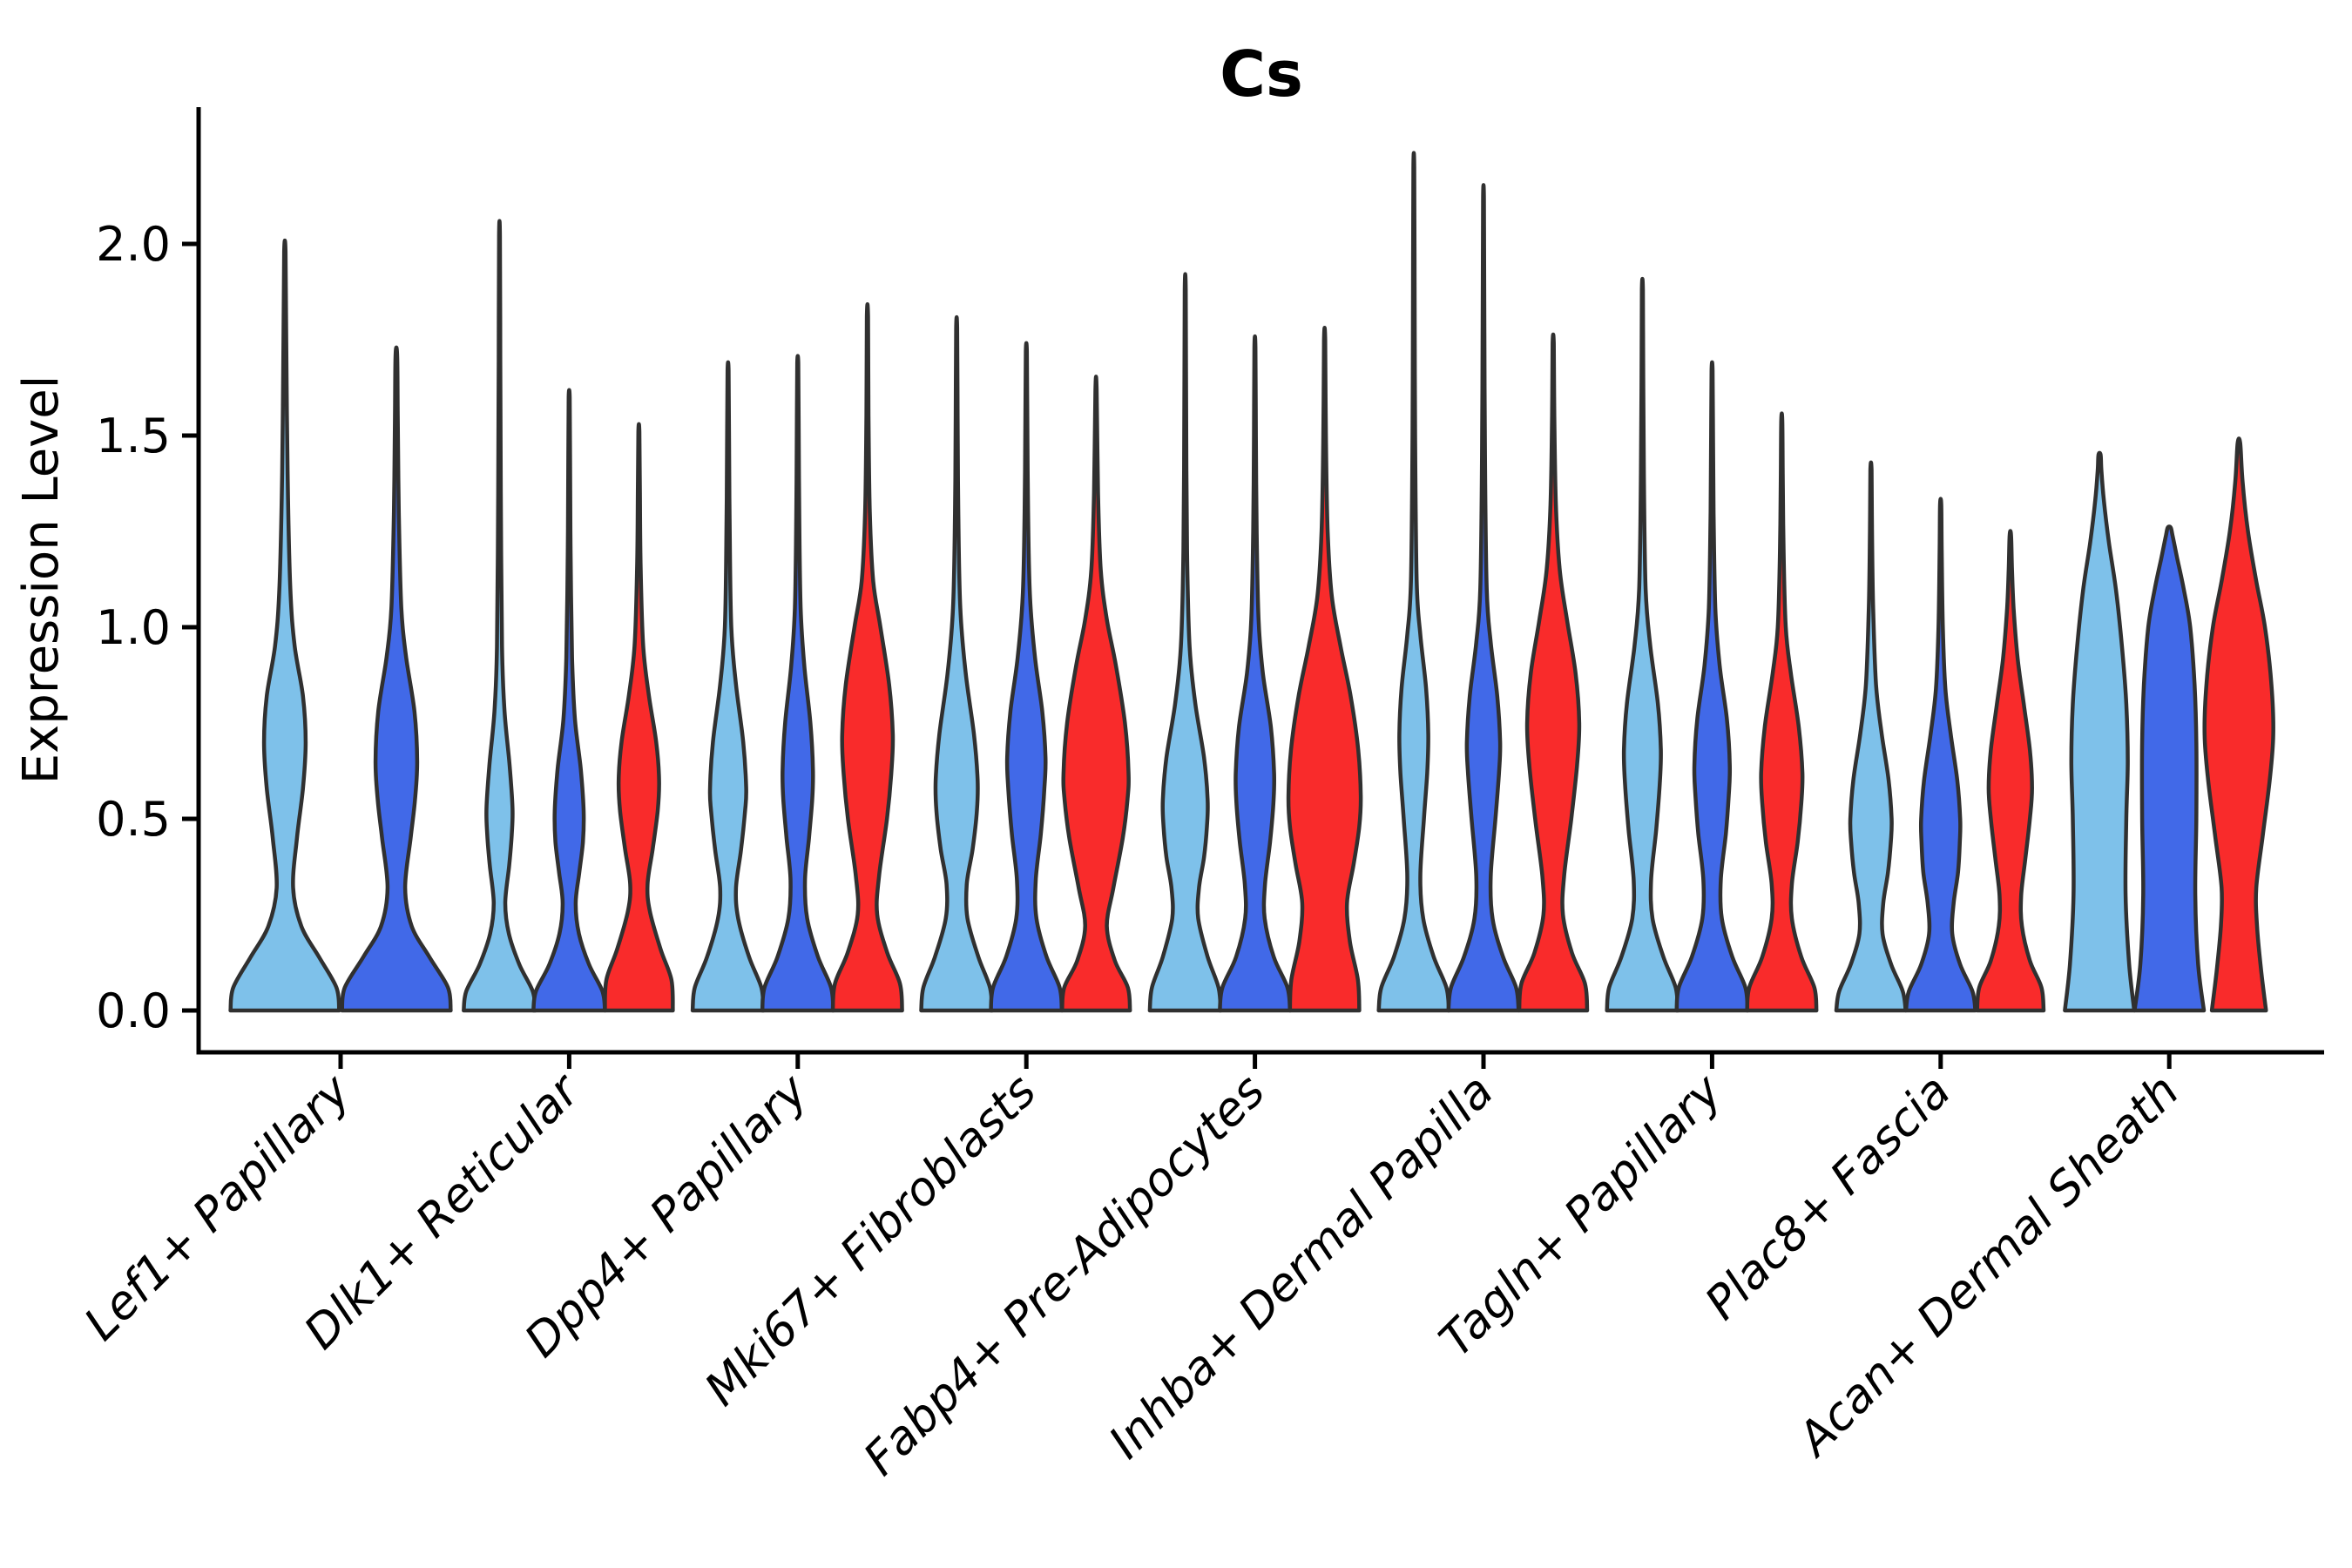 The height and width of the screenshot is (1568, 2352). Describe the element at coordinates (41, 580) in the screenshot. I see `y-axis-label: Expression Level` at that location.